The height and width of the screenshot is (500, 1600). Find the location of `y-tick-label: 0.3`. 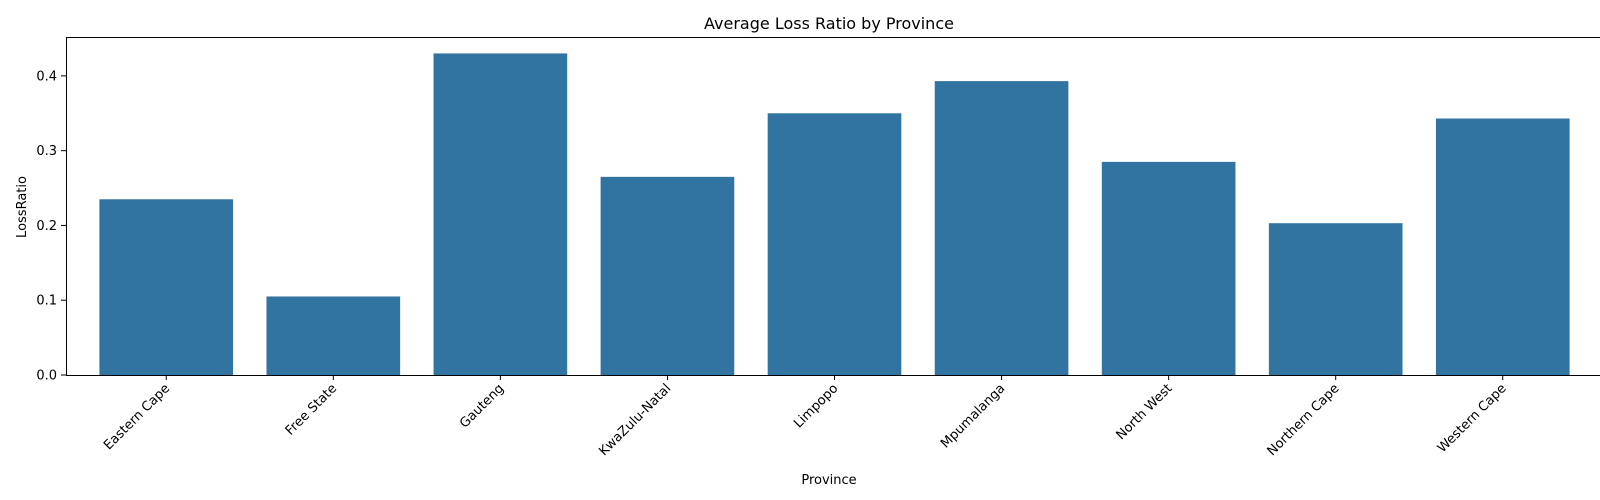

y-tick-label: 0.3 is located at coordinates (46, 151).